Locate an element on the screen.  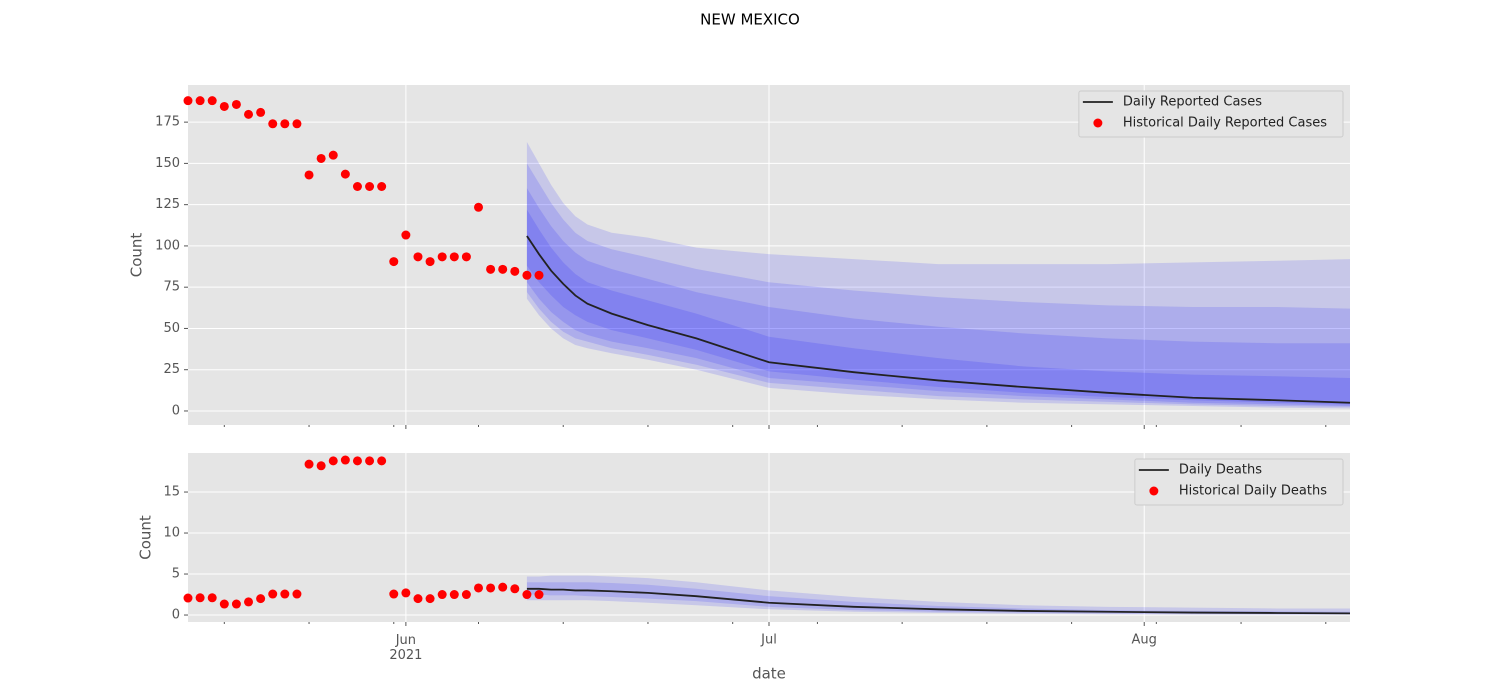
figure-title: NEW MEXICO is located at coordinates (750, 20).